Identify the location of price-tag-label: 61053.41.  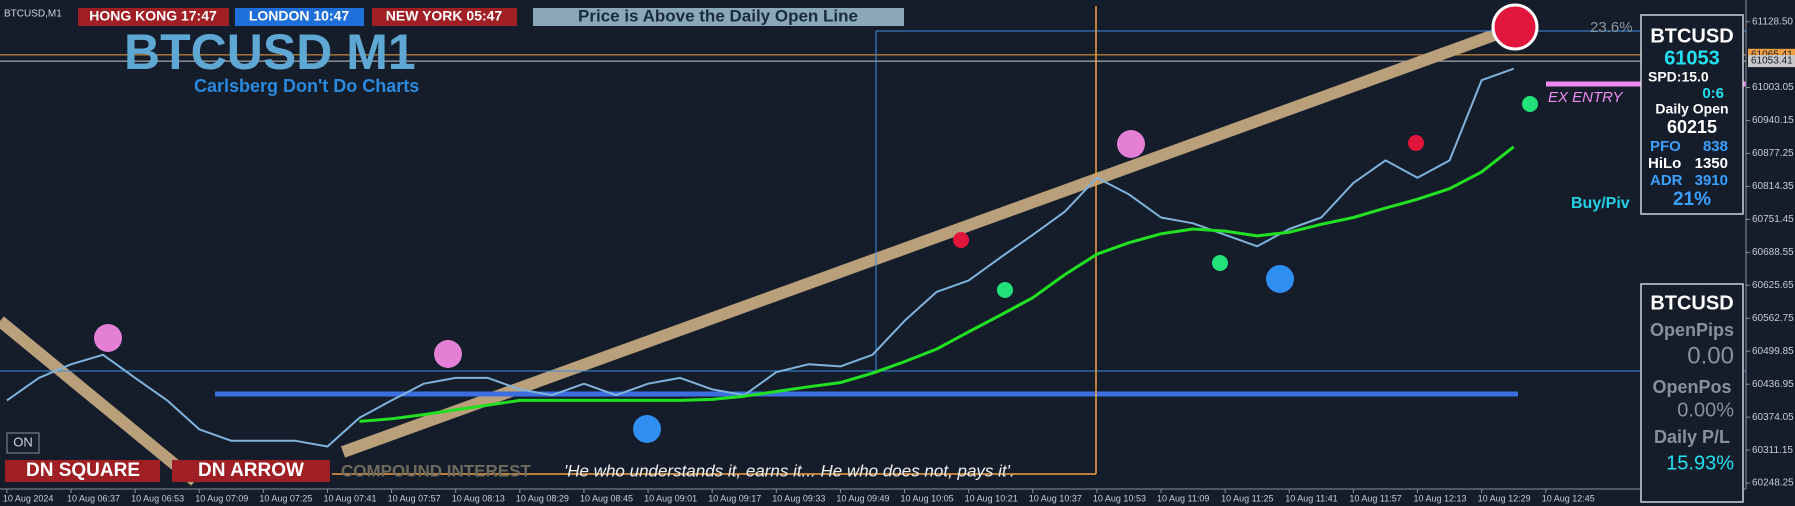
(1772, 61).